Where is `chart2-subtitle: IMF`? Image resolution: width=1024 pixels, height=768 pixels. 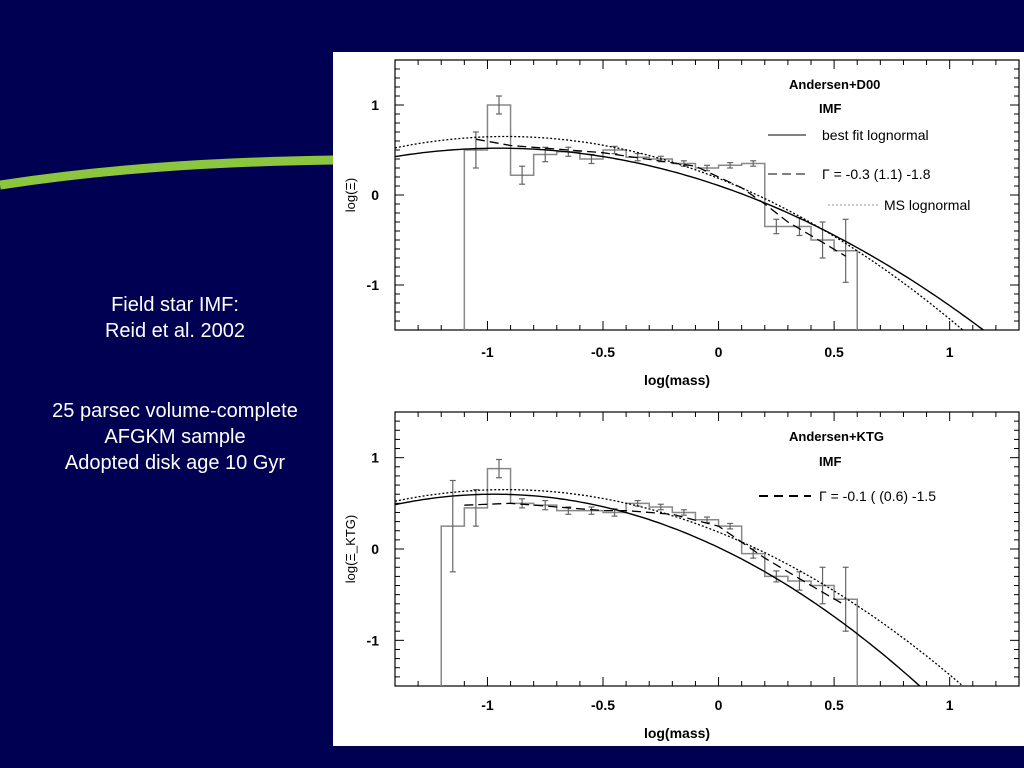 chart2-subtitle: IMF is located at coordinates (830, 461).